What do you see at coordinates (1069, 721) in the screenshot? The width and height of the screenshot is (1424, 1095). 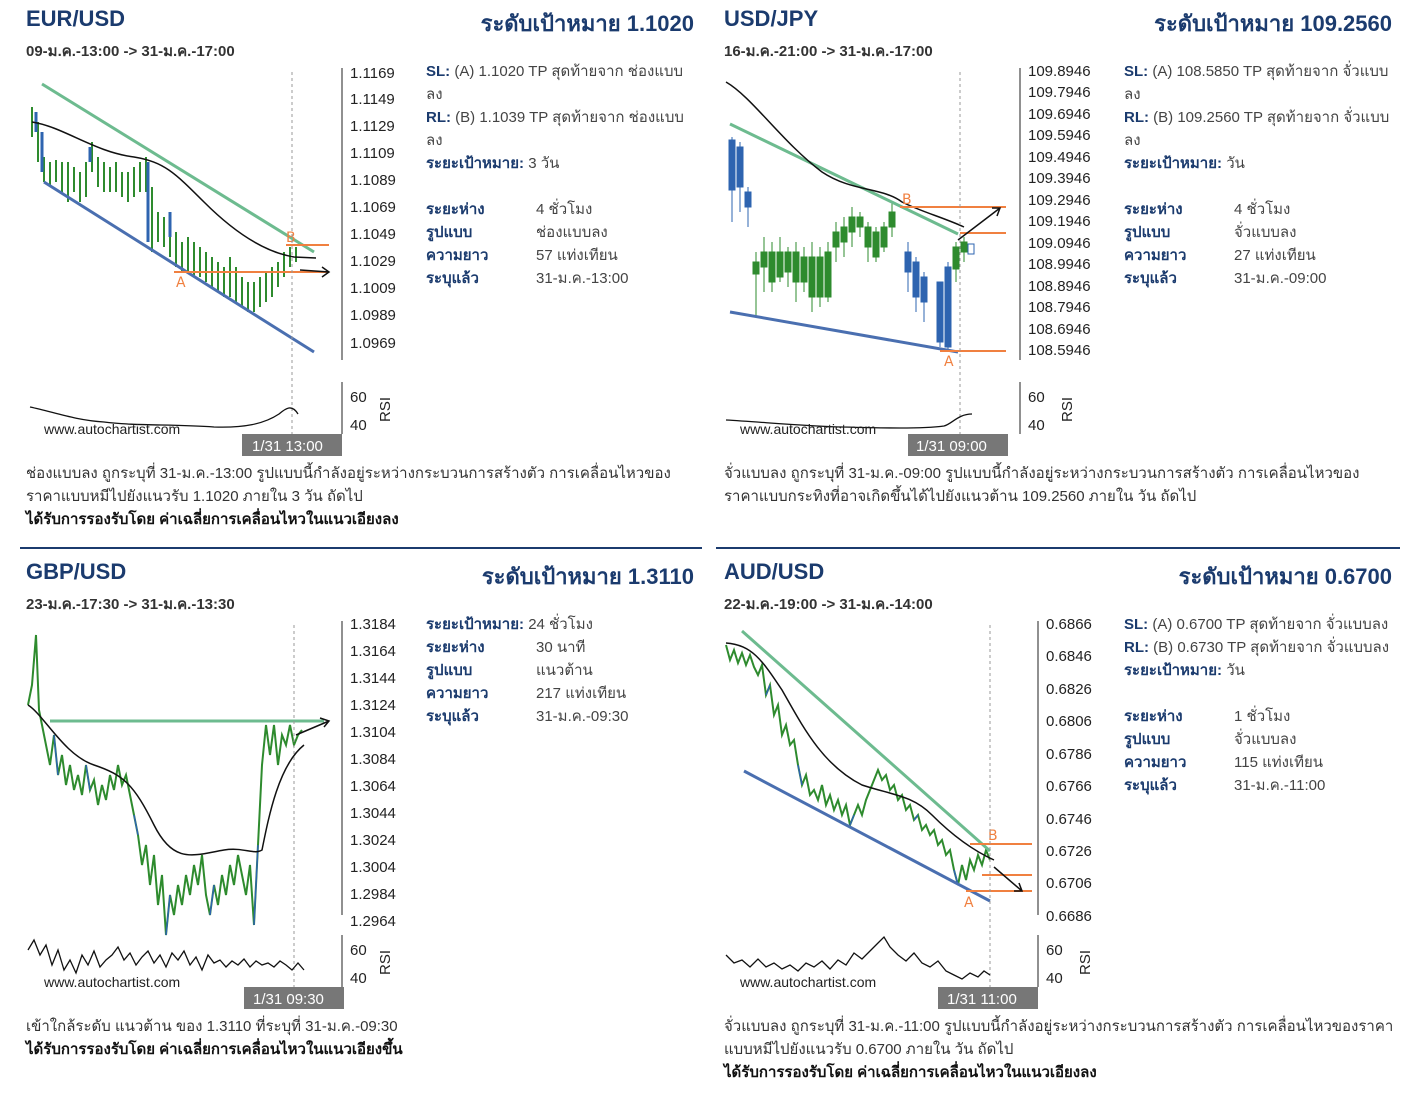 I see `svg-text: 0.6806` at bounding box center [1069, 721].